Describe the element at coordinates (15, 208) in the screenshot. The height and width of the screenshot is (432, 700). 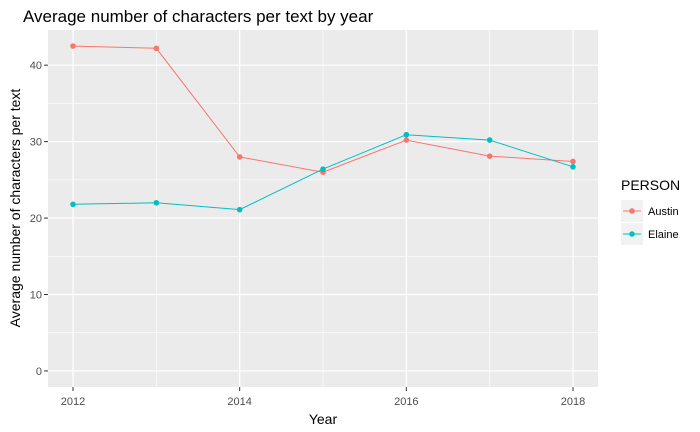
I see `y-axis-title: Average number of characters per text` at that location.